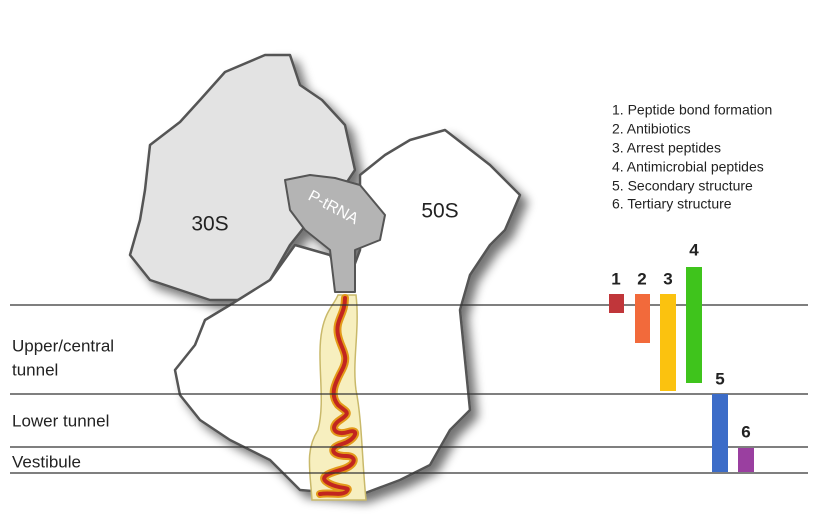  I want to click on bar-number: 6, so click(745, 431).